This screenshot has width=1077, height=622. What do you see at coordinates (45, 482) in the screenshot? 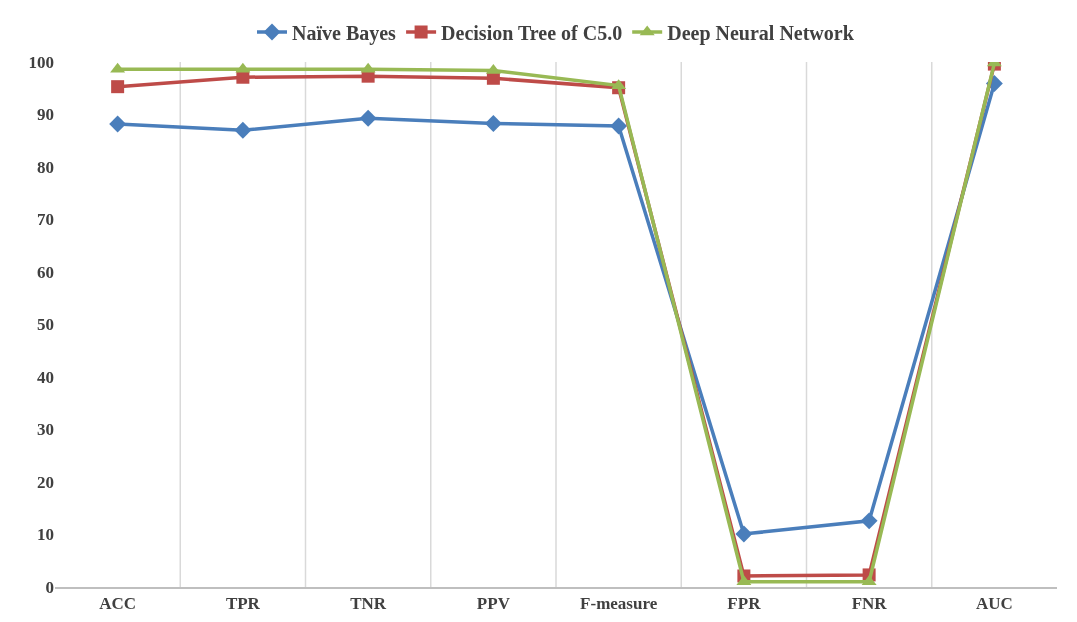
I see `y-tick-label: 20` at bounding box center [45, 482].